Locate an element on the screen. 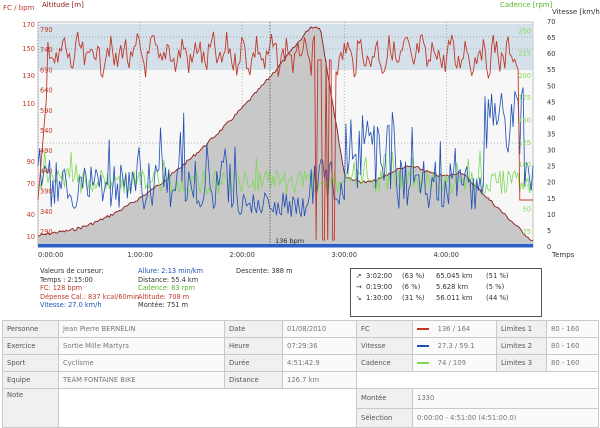 The image size is (600, 428). flat-arrow-icon: → is located at coordinates (359, 287).